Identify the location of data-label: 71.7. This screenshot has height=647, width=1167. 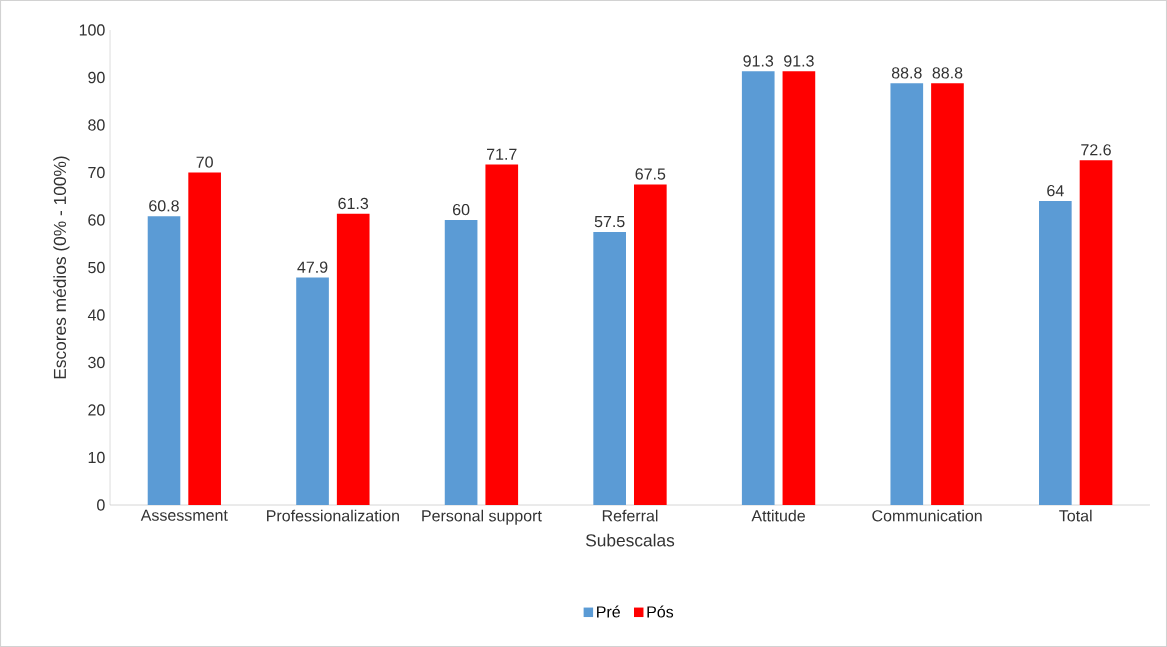
(502, 154).